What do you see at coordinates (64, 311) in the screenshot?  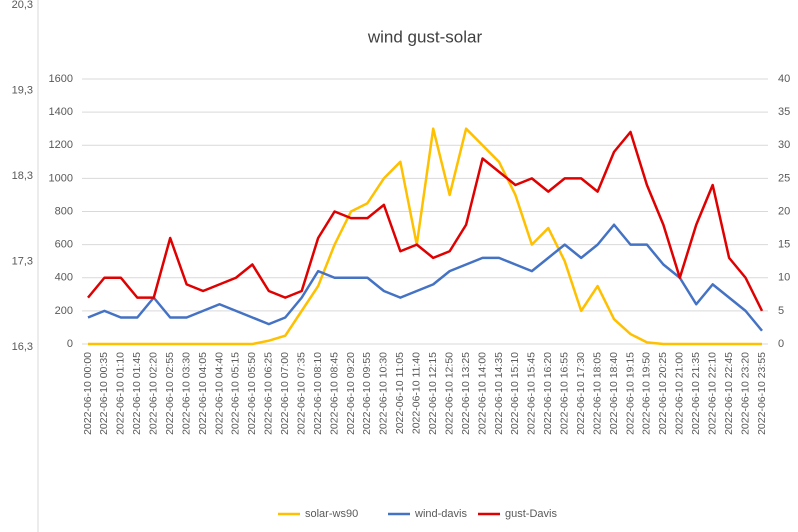 I see `y-tick-label: 200` at bounding box center [64, 311].